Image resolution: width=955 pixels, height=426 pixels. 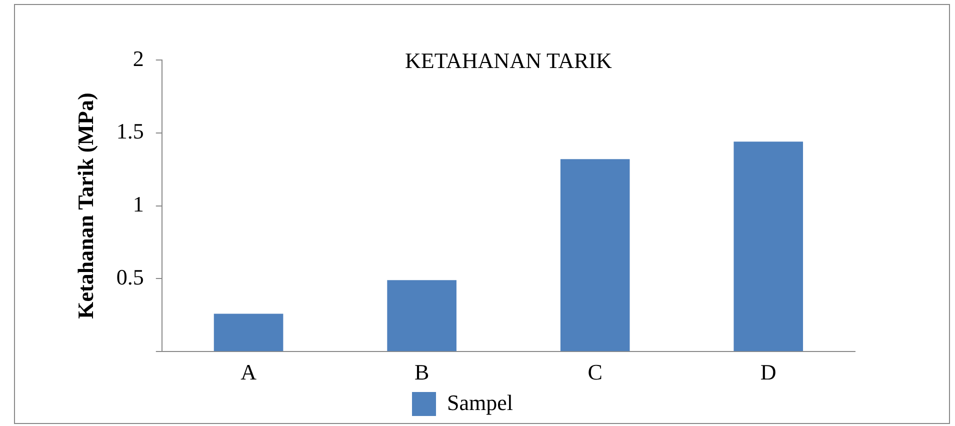 I want to click on x-tick-label: C, so click(x=595, y=372).